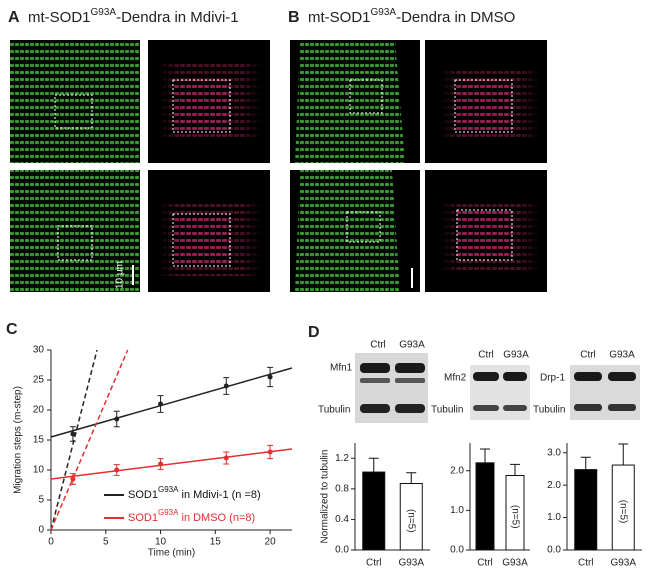 This screenshot has width=653, height=579. What do you see at coordinates (455, 17) in the screenshot?
I see `title-part: -Dendra in DMSO` at bounding box center [455, 17].